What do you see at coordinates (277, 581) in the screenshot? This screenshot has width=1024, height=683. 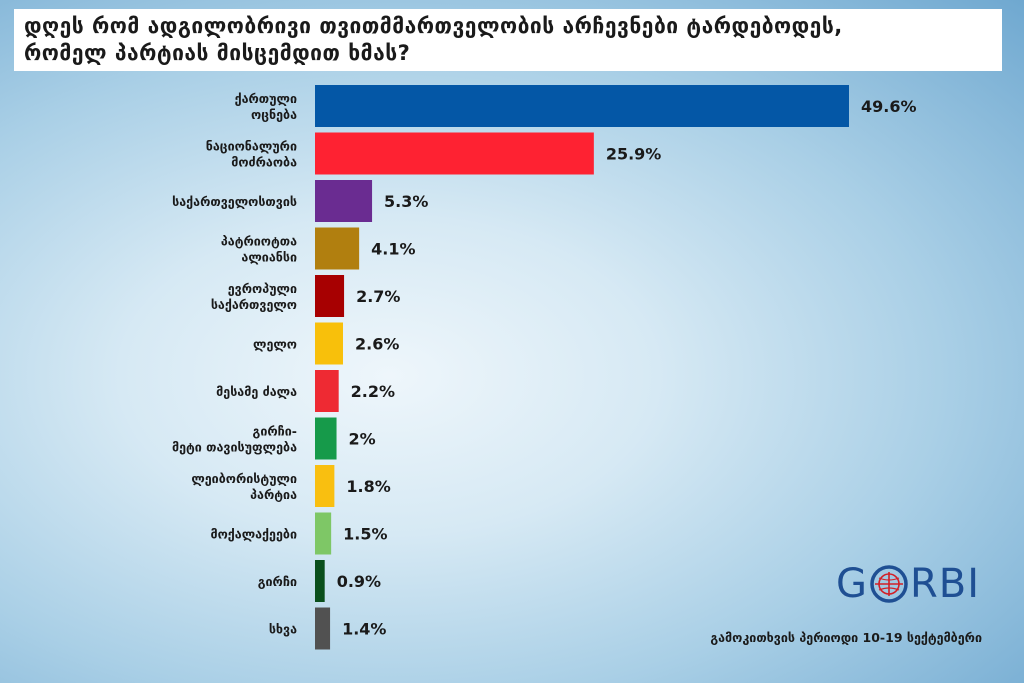 I see `category-label-10: გირჩი` at bounding box center [277, 581].